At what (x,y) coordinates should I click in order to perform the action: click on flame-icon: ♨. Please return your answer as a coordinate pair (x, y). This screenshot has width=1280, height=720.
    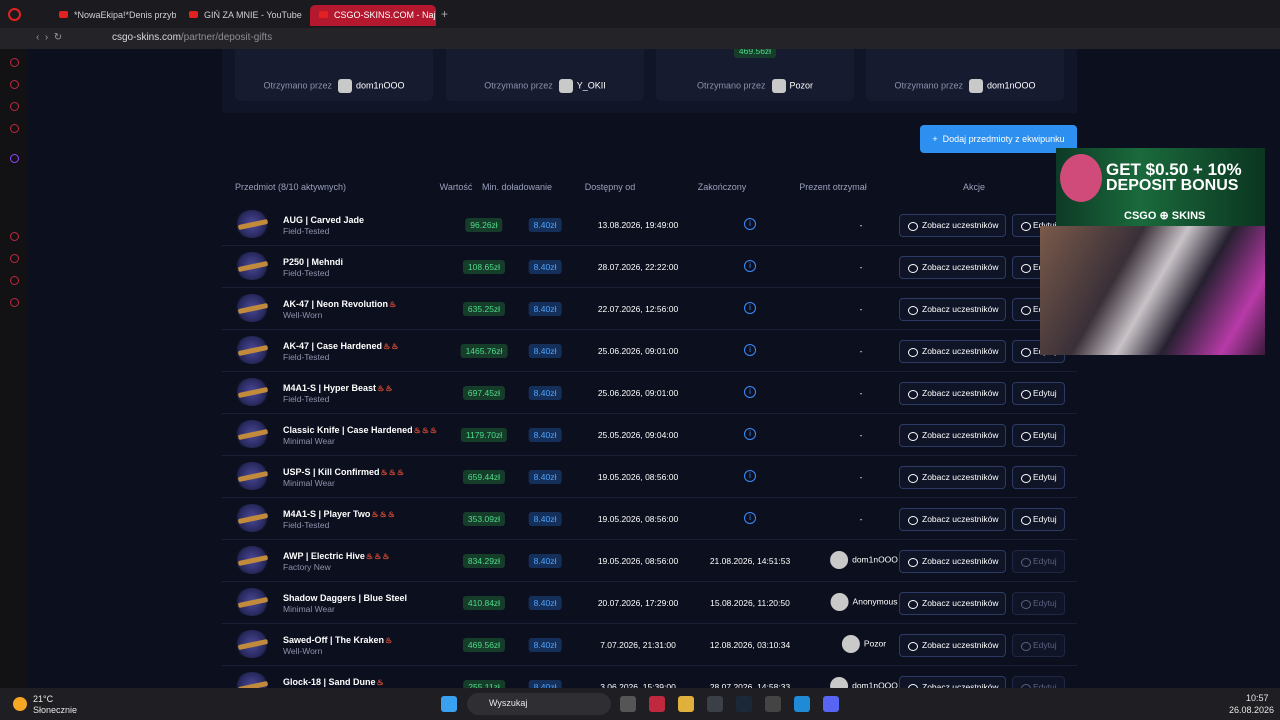
    Looking at the image, I should click on (425, 430).